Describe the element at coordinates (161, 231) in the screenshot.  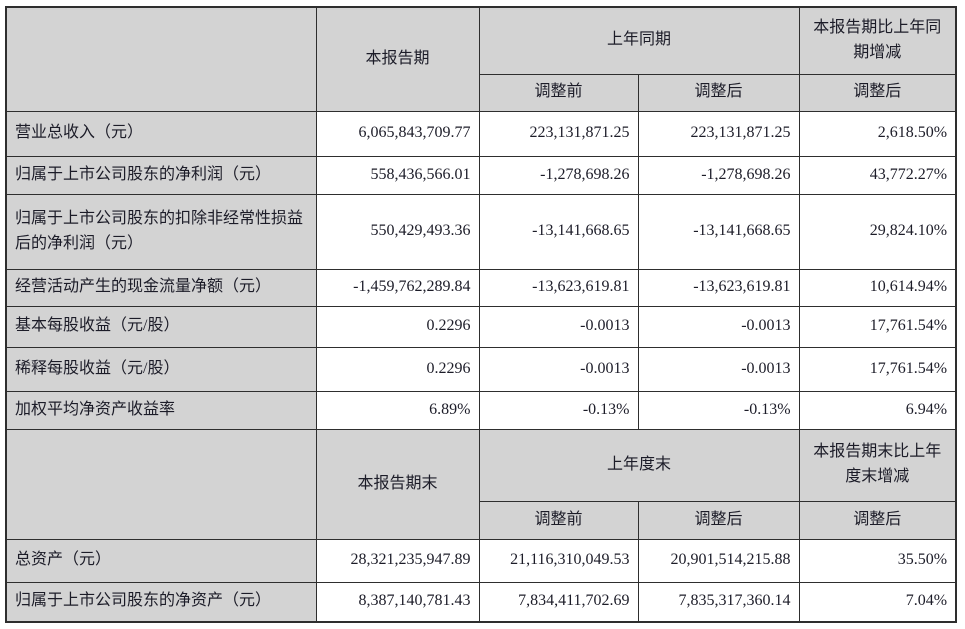
I see `row-label: 归属于上市公司股东的扣除非经常性损益后的净利润（元）` at that location.